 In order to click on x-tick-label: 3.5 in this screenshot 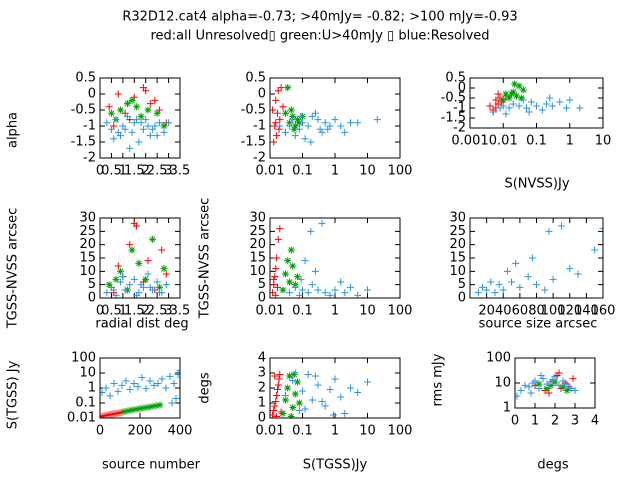, I will do `click(180, 311)`.